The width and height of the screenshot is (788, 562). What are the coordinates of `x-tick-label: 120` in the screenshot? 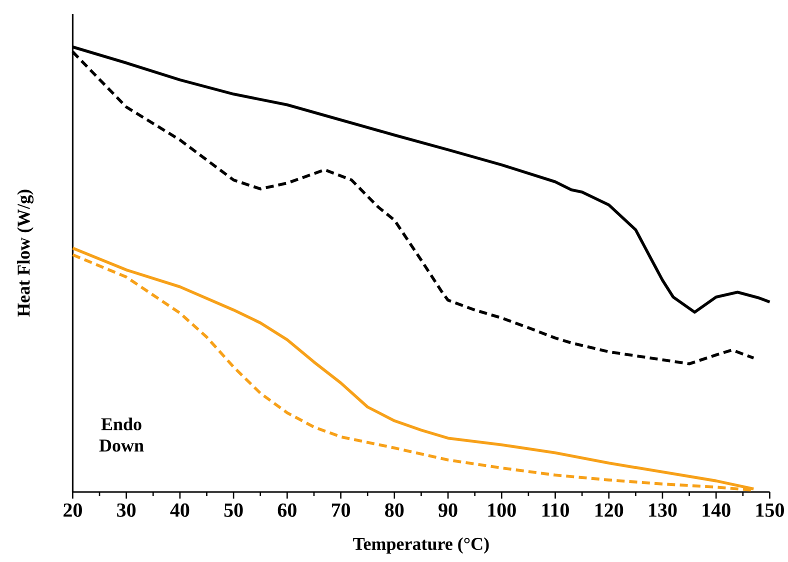 It's located at (609, 510).